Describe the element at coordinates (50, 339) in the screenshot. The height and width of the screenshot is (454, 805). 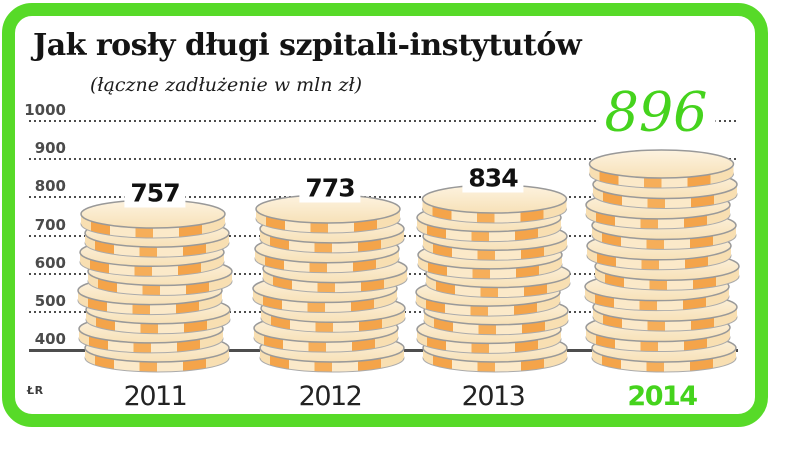
I see `y-axis-label-400: 400` at that location.